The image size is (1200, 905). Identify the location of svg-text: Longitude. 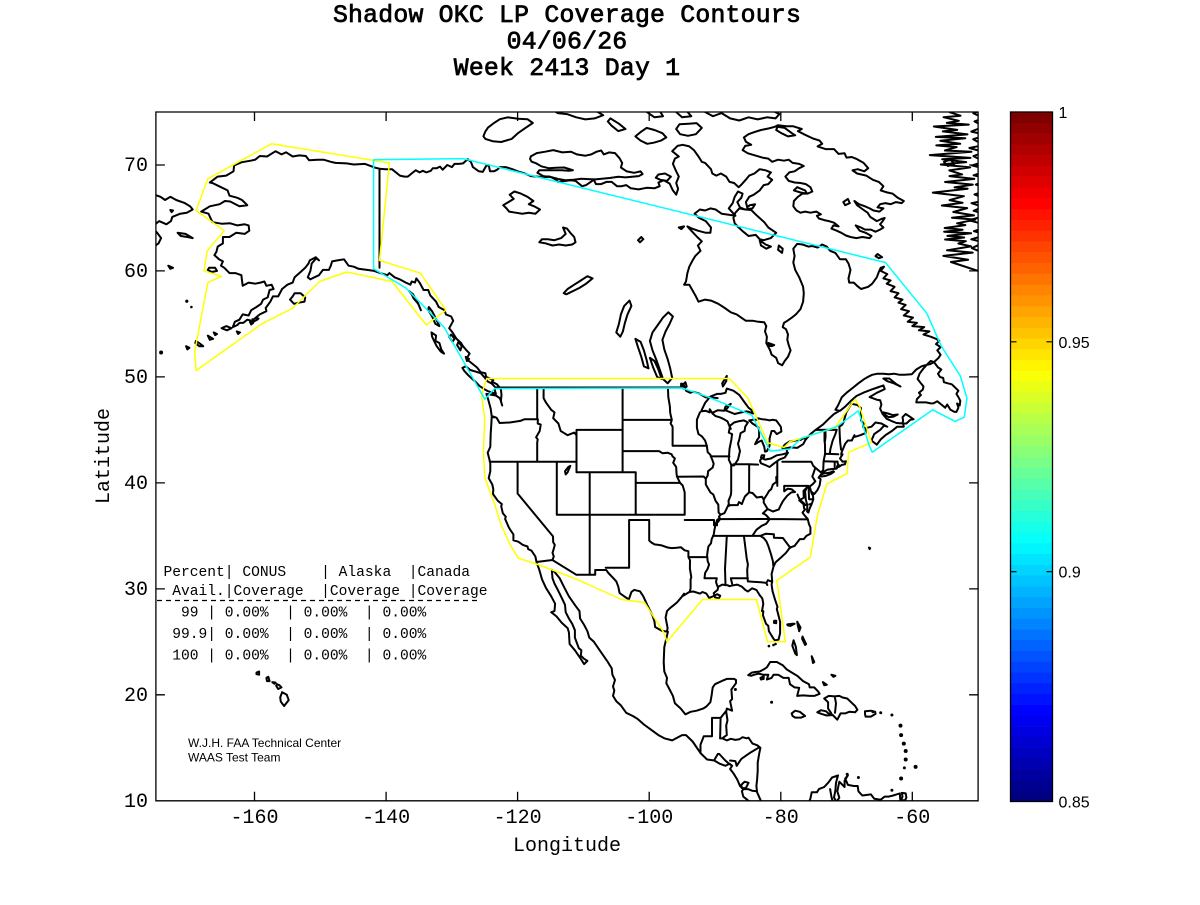
(567, 846).